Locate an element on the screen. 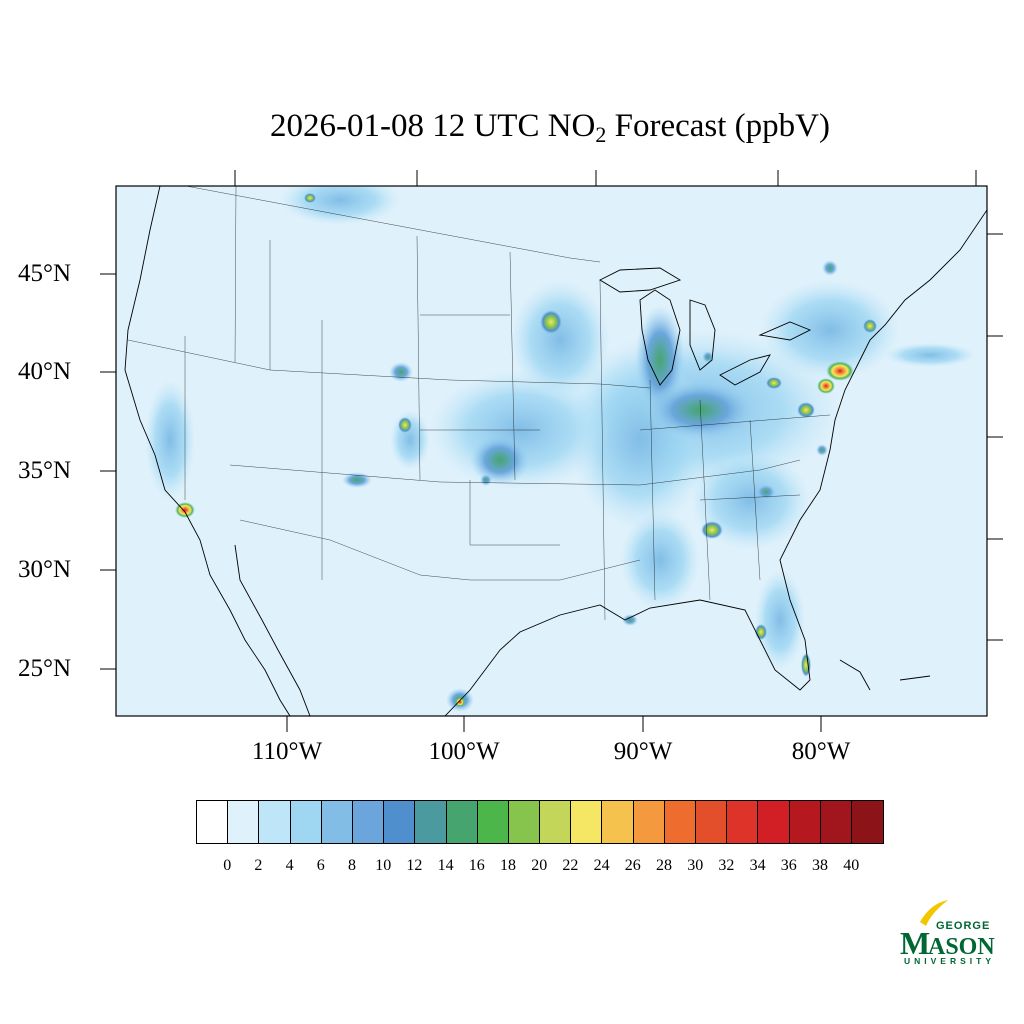 This screenshot has width=1024, height=1024. george-mason-logo: M ASON GEORGE UNIVERSITY is located at coordinates (950, 935).